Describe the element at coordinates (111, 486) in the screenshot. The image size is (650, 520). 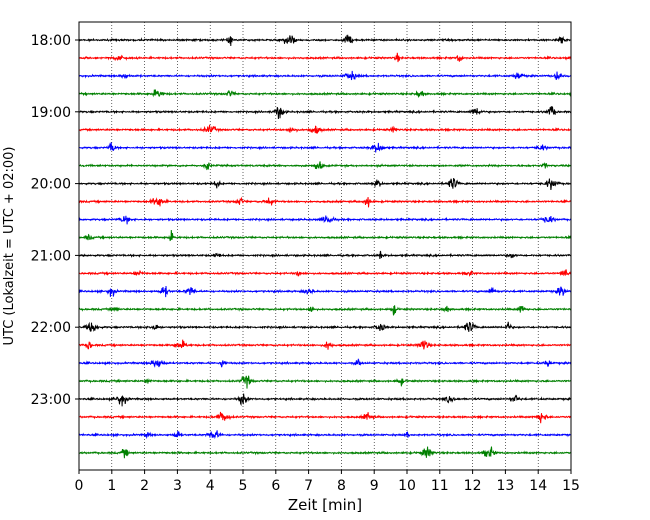
I see `x-tick-label: 1` at that location.